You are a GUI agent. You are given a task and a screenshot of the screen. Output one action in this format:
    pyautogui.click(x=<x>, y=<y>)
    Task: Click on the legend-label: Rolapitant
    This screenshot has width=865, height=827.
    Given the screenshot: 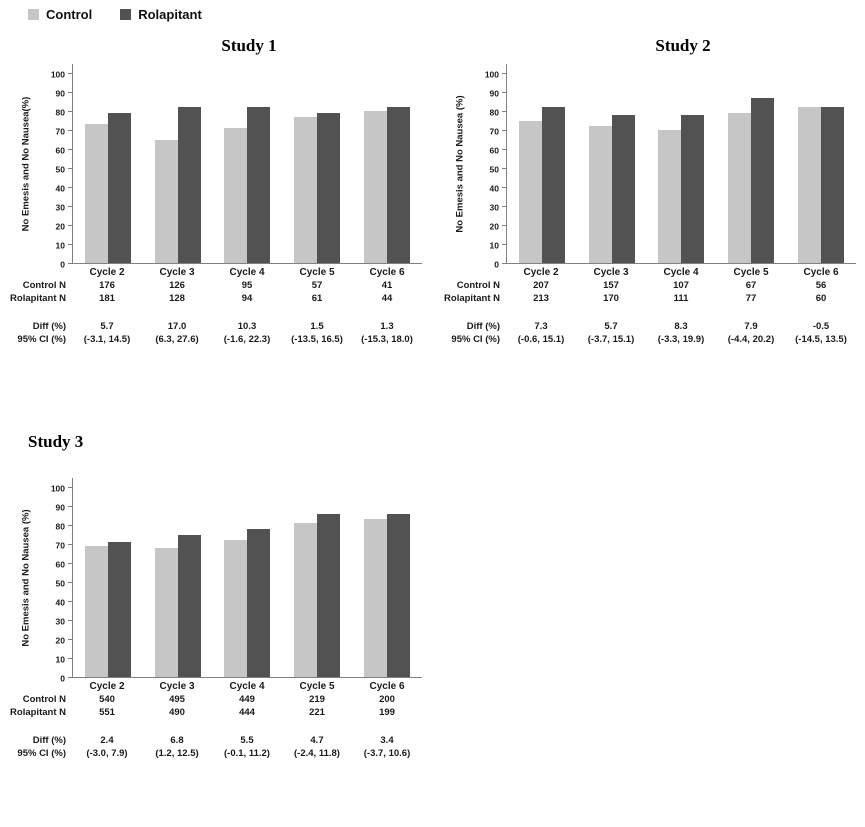 What is the action you would take?
    pyautogui.click(x=170, y=14)
    